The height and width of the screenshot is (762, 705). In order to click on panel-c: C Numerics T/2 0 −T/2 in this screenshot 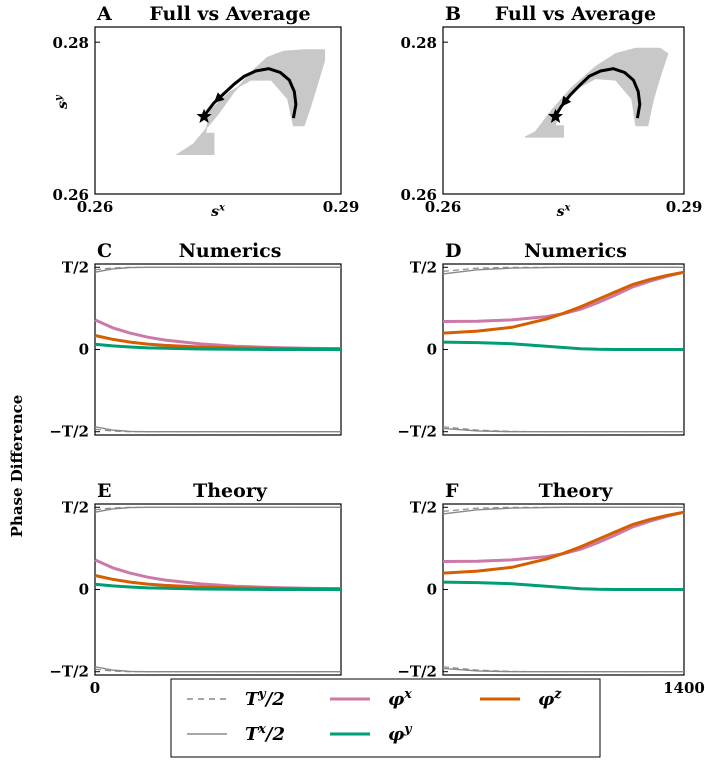, I will do `click(195, 340)`.